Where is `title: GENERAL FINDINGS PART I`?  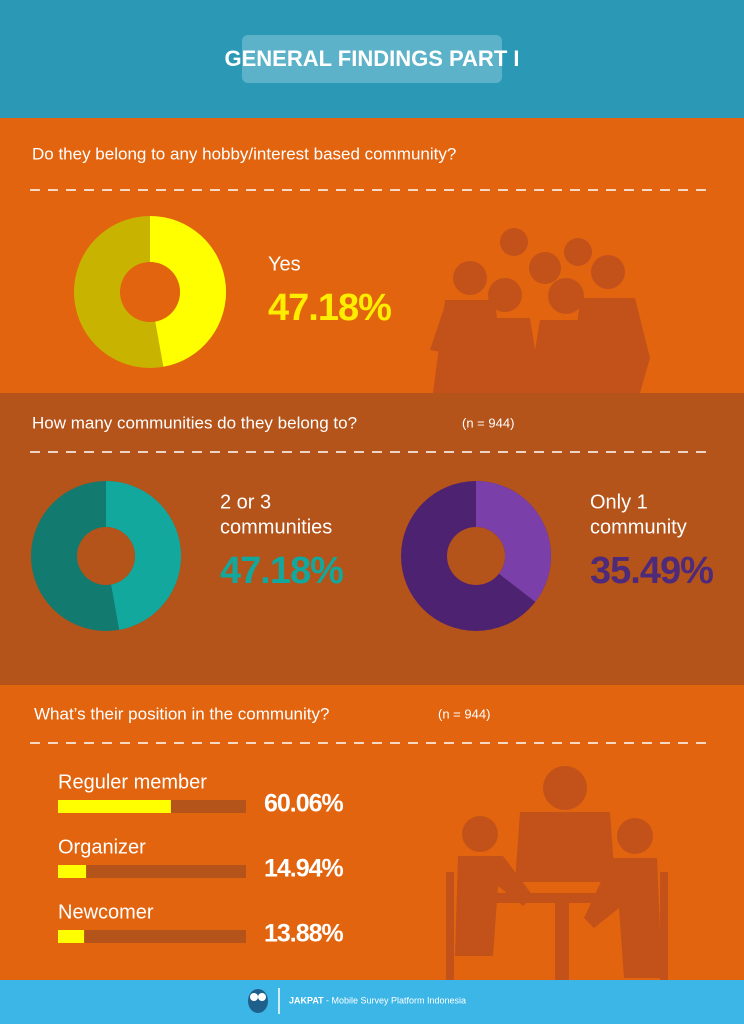 title: GENERAL FINDINGS PART I is located at coordinates (372, 58).